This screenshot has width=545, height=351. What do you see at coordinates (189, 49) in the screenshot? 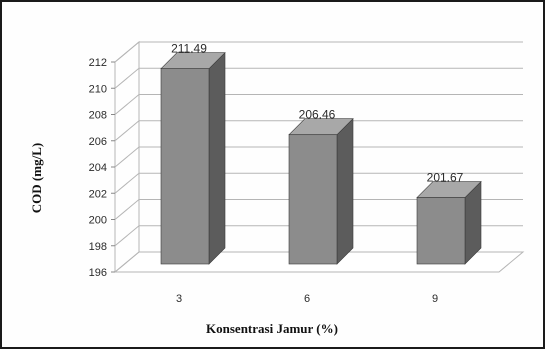
I see `data-label: 211.49` at bounding box center [189, 49].